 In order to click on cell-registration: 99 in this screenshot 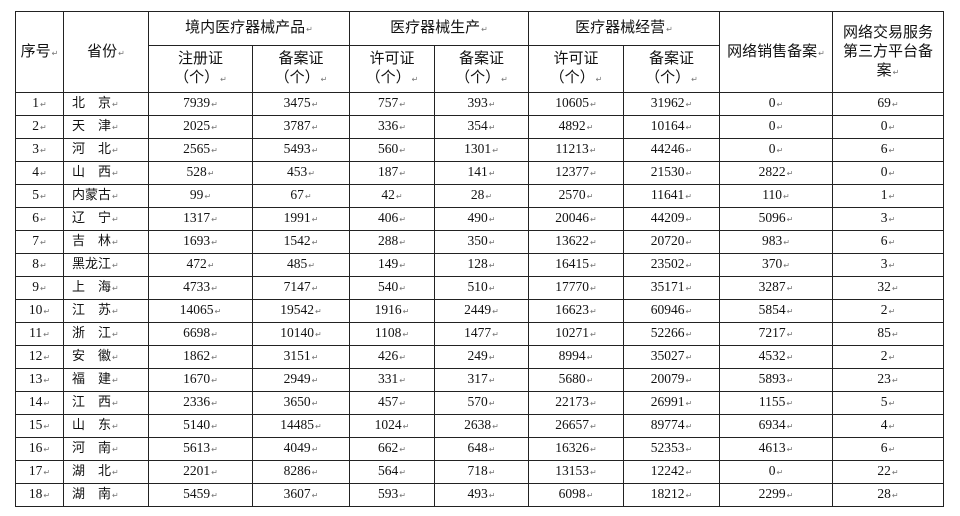, I will do `click(200, 196)`.